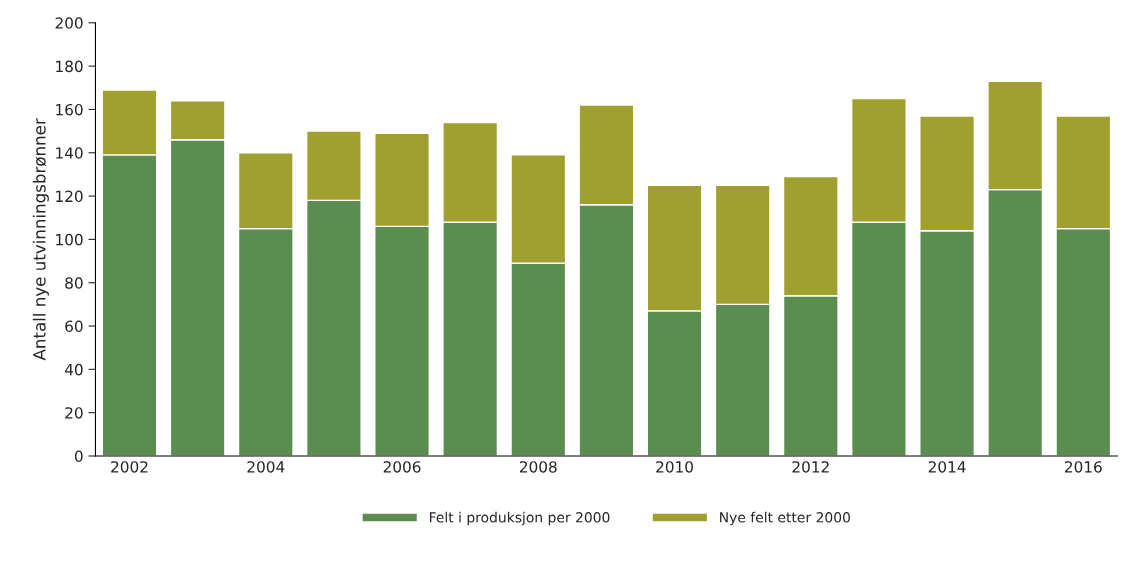 Image resolution: width=1123 pixels, height=570 pixels. What do you see at coordinates (74, 326) in the screenshot?
I see `y-tick-label: 60` at bounding box center [74, 326].